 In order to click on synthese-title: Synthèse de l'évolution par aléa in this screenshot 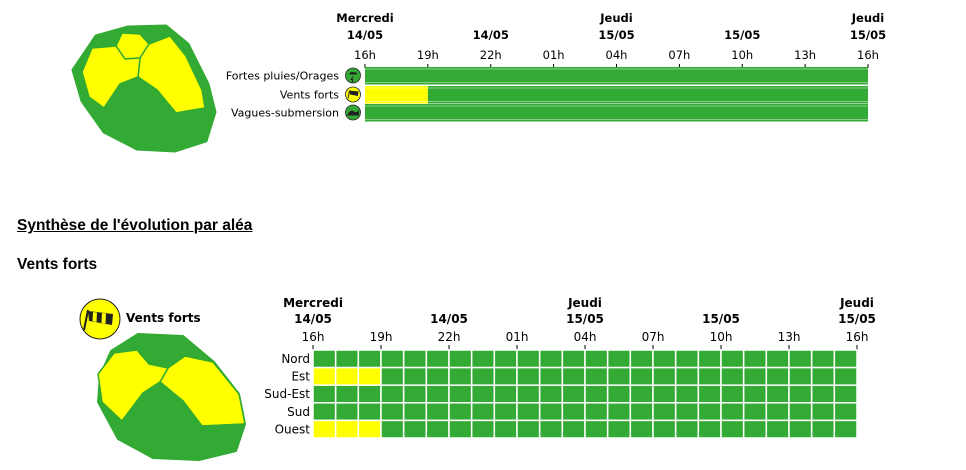, I will do `click(135, 225)`.